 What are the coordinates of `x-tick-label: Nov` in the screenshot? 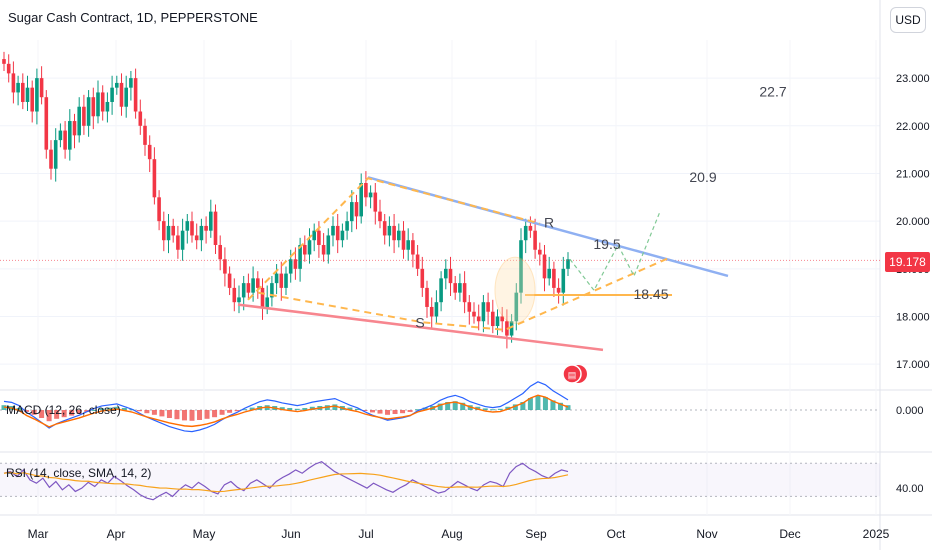 It's located at (706, 534).